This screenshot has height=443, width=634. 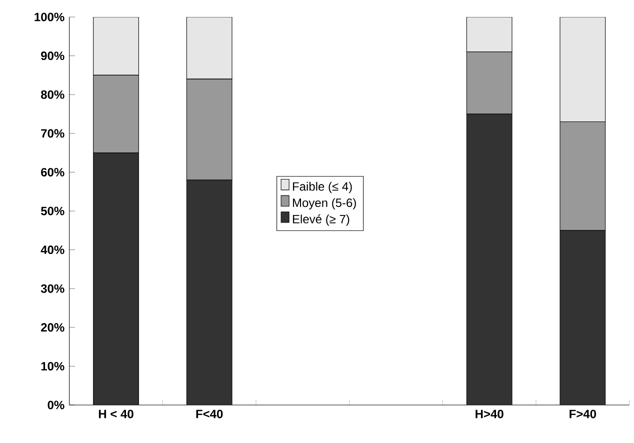 What do you see at coordinates (52, 288) in the screenshot?
I see `y-tick-label: 30%` at bounding box center [52, 288].